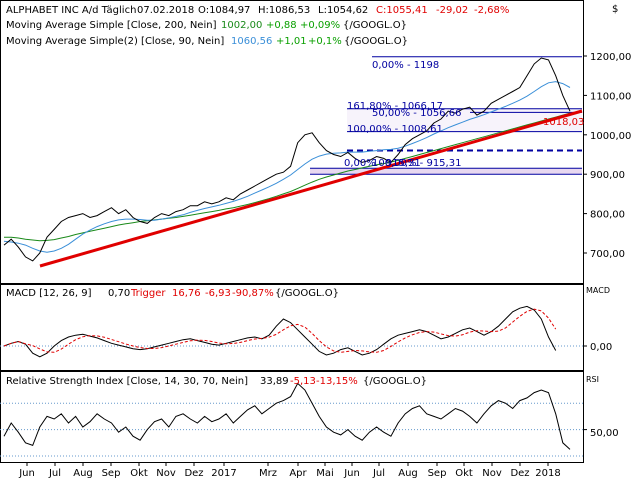 Image resolution: width=640 pixels, height=480 pixels. What do you see at coordinates (165, 10) in the screenshot?
I see `header-date: 07.02.2018` at bounding box center [165, 10].